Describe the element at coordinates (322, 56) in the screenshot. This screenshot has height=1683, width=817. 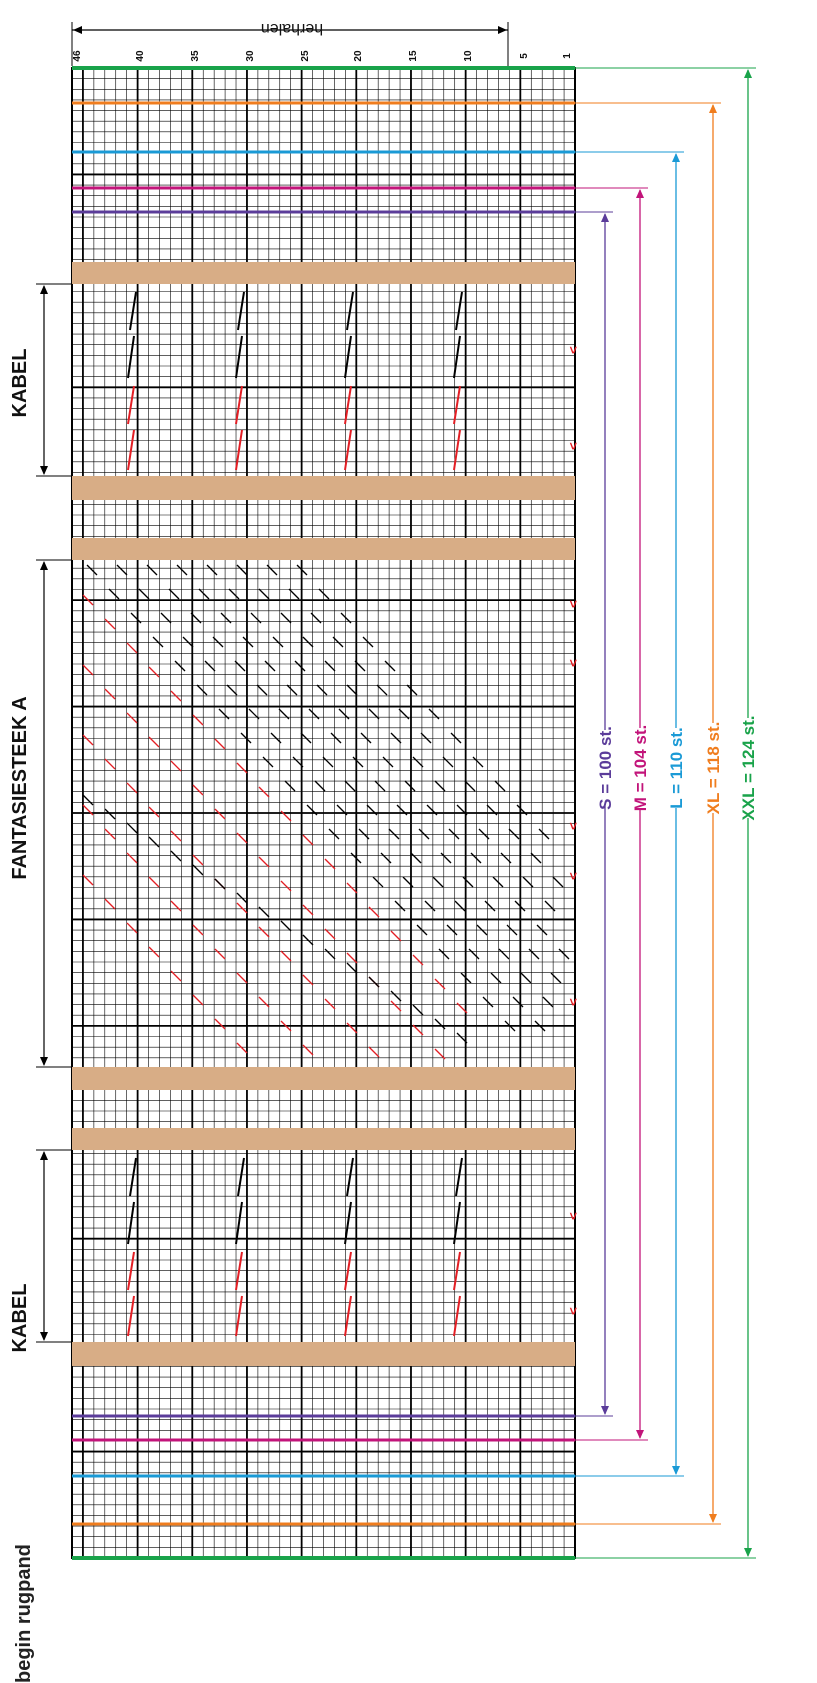
I see `row-numbers: 46 40 35 30 25 20 15 10 5 1` at that location.